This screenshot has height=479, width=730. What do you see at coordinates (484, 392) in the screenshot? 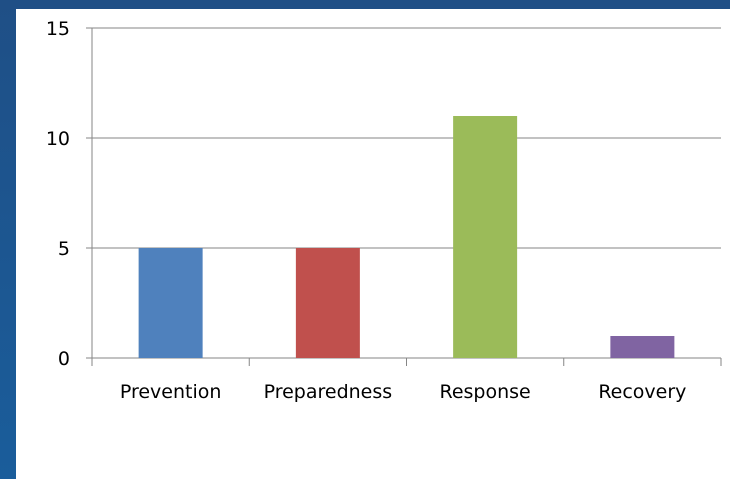
I see `x-category-label: Response` at bounding box center [484, 392].